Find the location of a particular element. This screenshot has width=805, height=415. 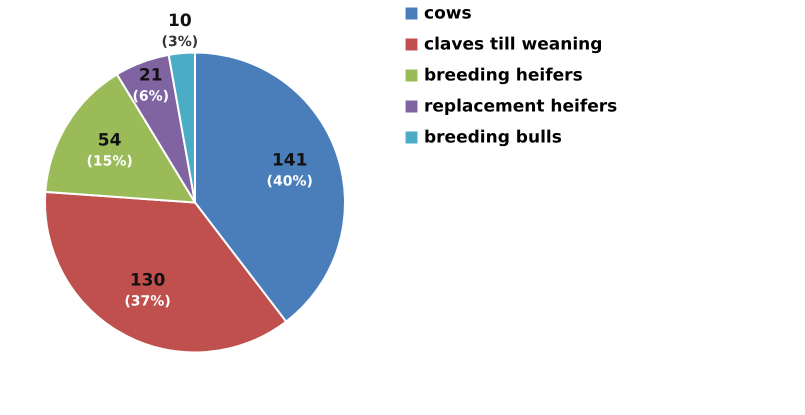

legend-label: claves till weaning is located at coordinates (513, 44).